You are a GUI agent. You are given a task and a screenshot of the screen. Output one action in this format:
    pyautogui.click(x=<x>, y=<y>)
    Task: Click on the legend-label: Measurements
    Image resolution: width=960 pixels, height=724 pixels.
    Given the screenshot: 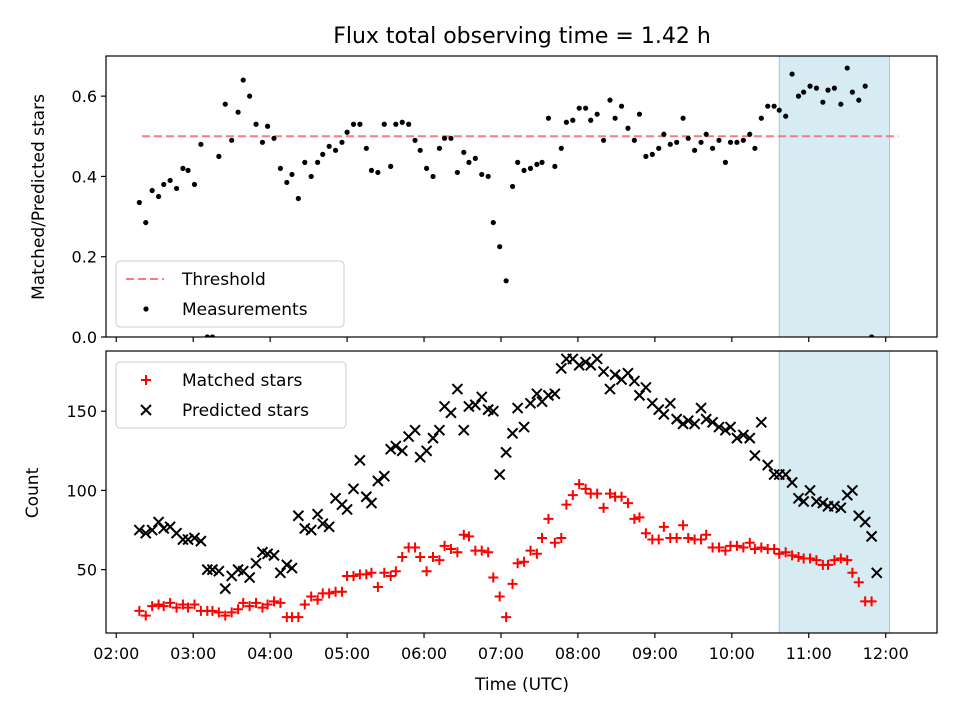 What is the action you would take?
    pyautogui.click(x=245, y=310)
    